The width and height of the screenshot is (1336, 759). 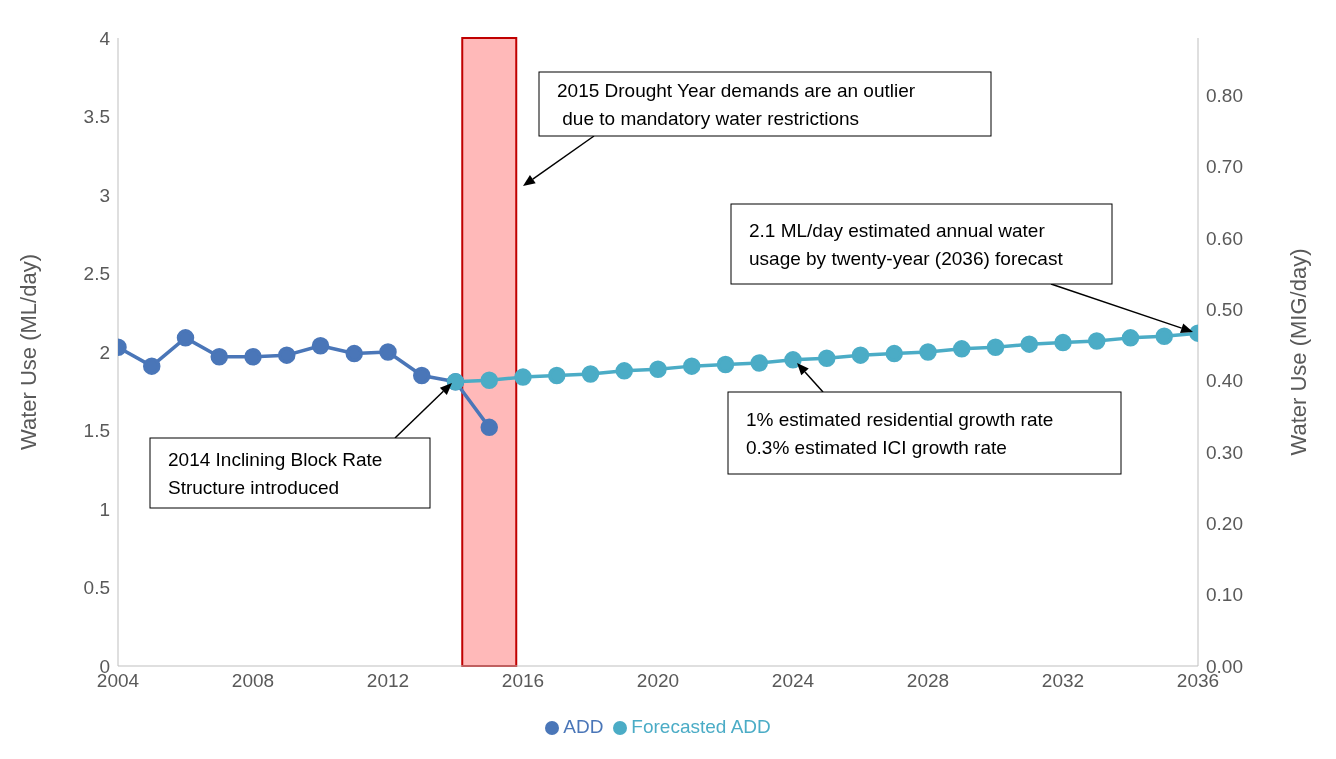 What do you see at coordinates (1224, 595) in the screenshot?
I see `y2-tick-label: 0.10` at bounding box center [1224, 595].